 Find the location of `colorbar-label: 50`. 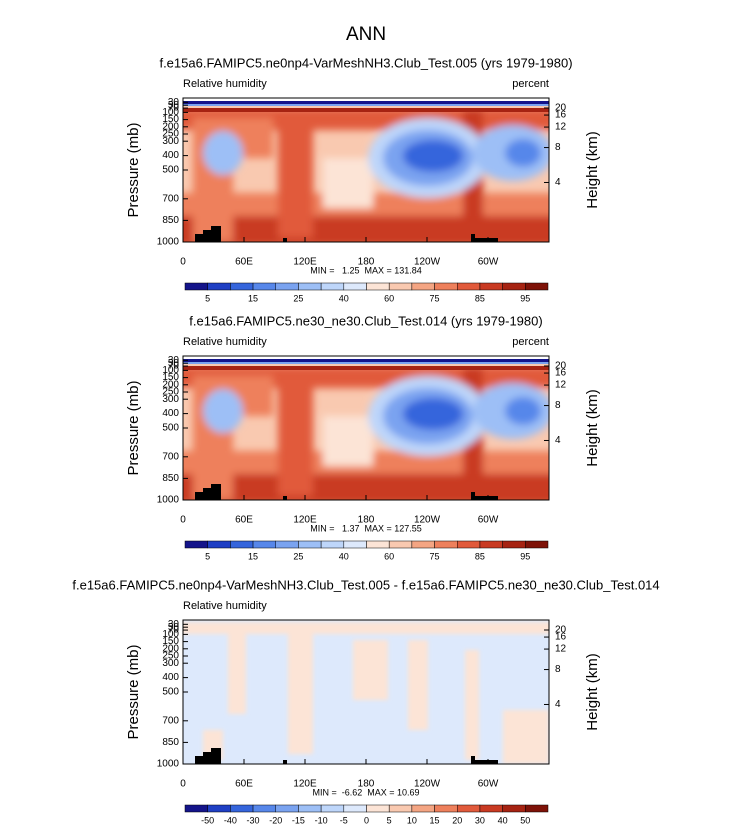

colorbar-label: 50 is located at coordinates (525, 820).